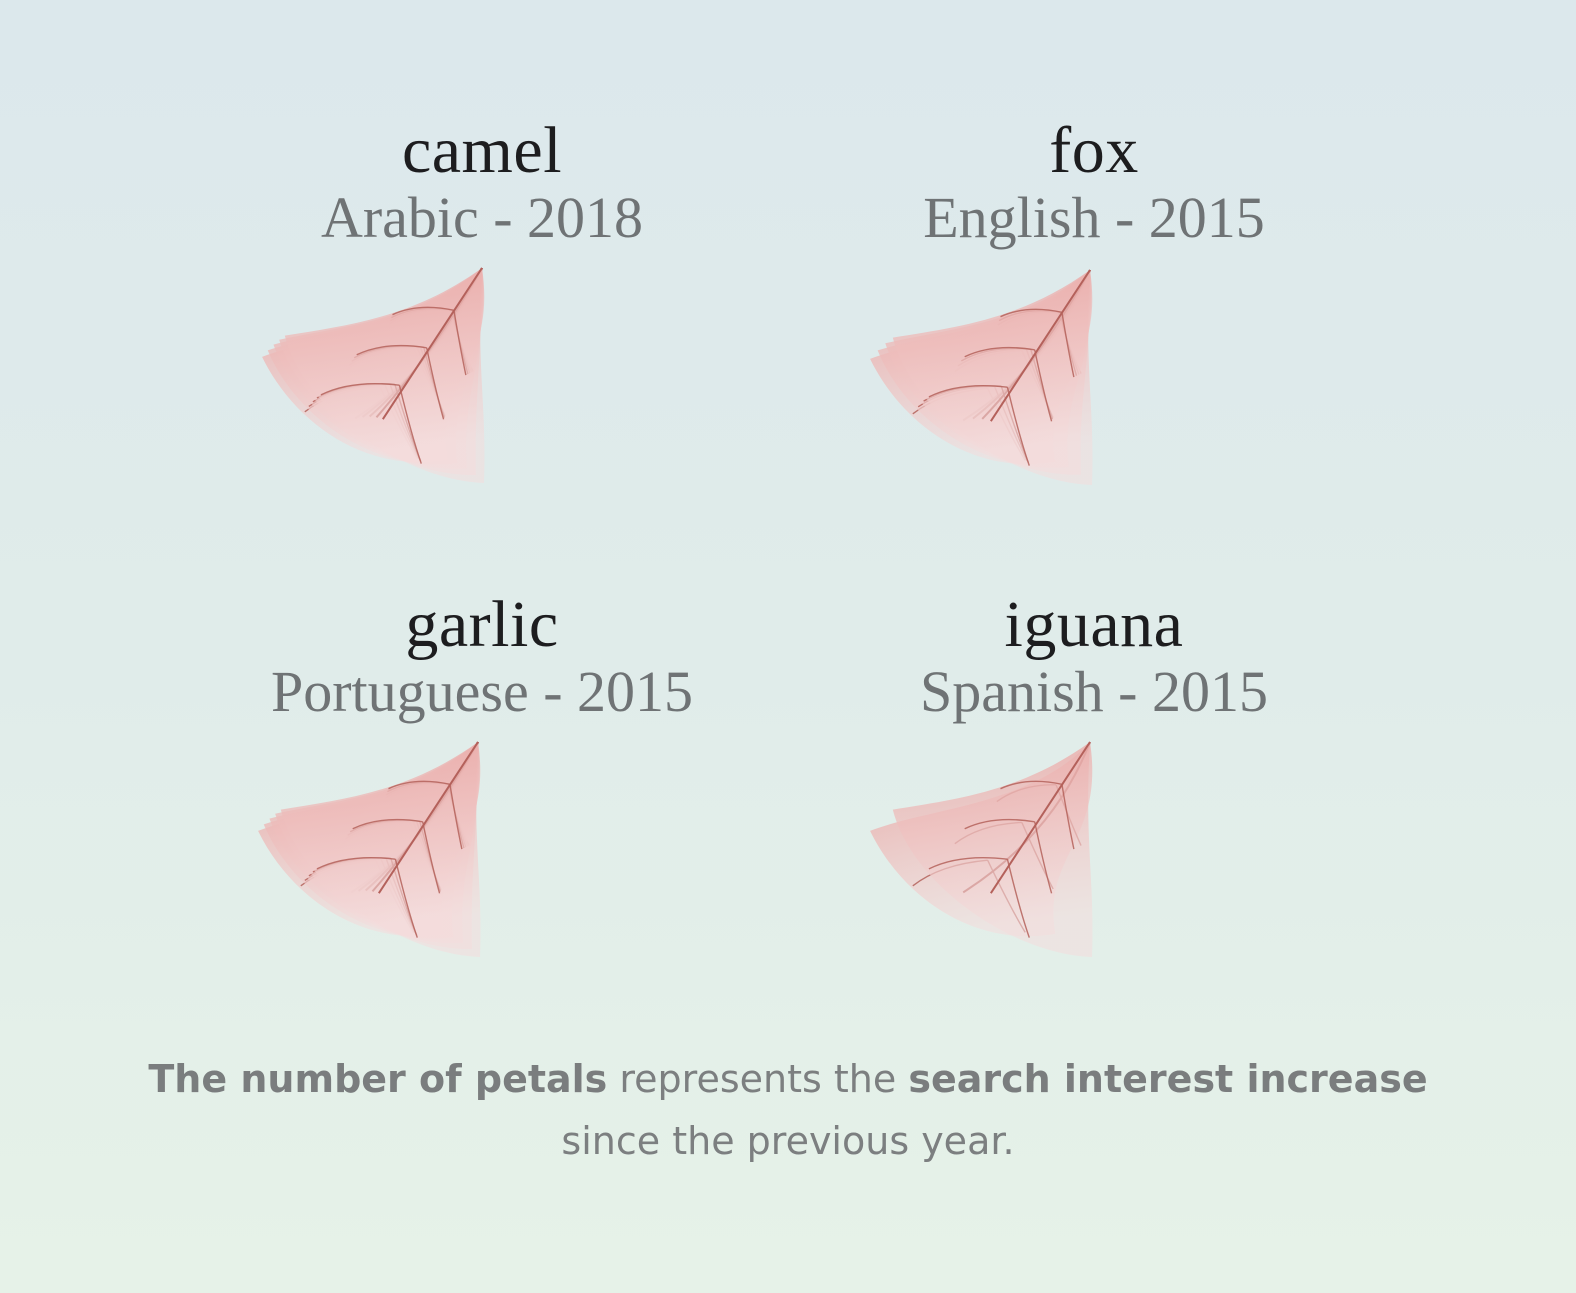 The height and width of the screenshot is (1293, 1576). Describe the element at coordinates (1094, 691) in the screenshot. I see `language-year: Spanish - 2015` at that location.